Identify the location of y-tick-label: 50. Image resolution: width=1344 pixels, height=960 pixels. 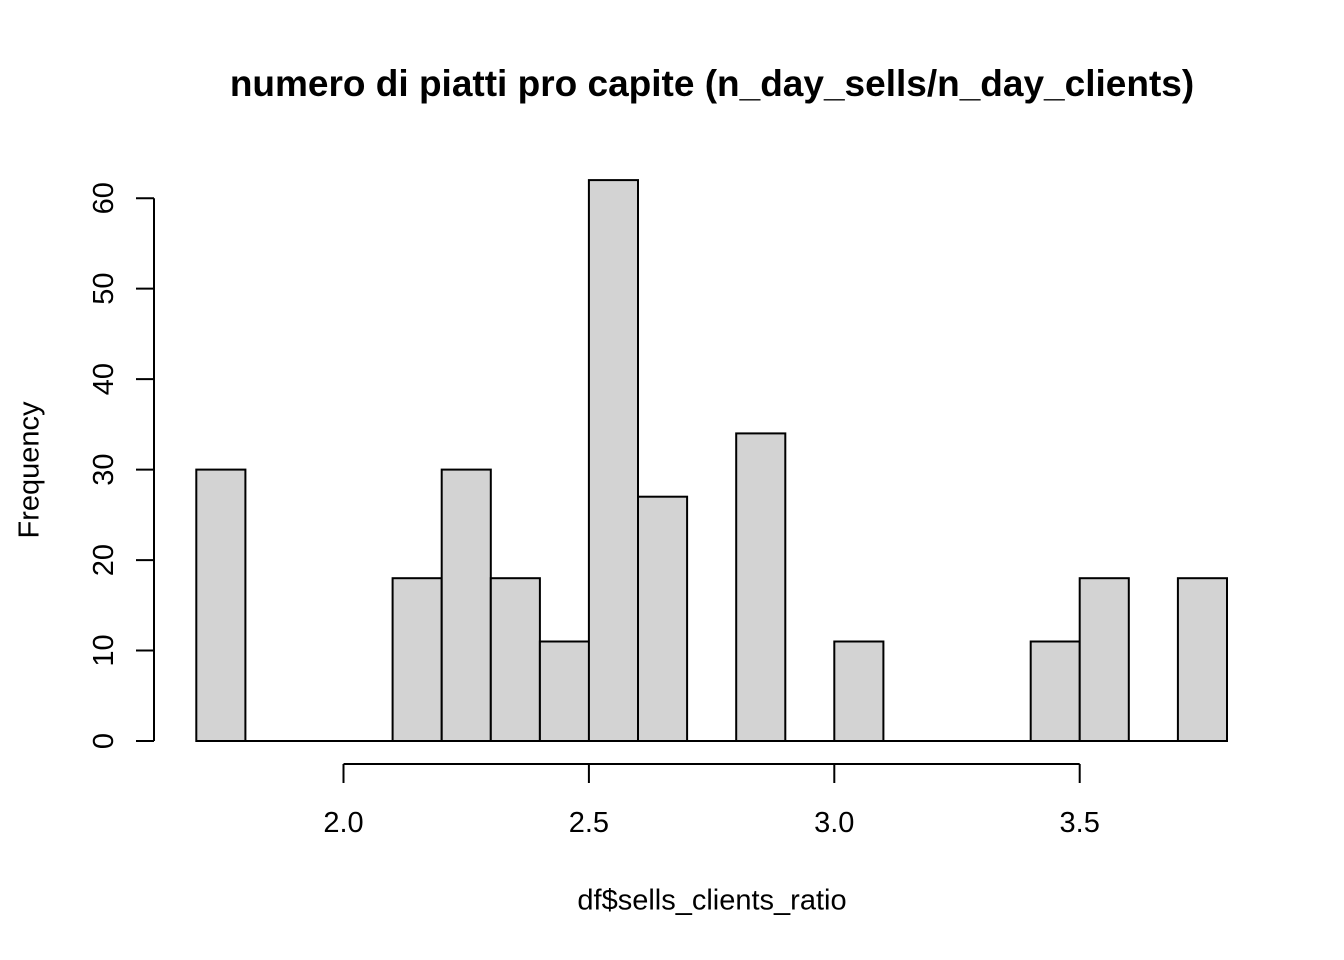
(104, 288).